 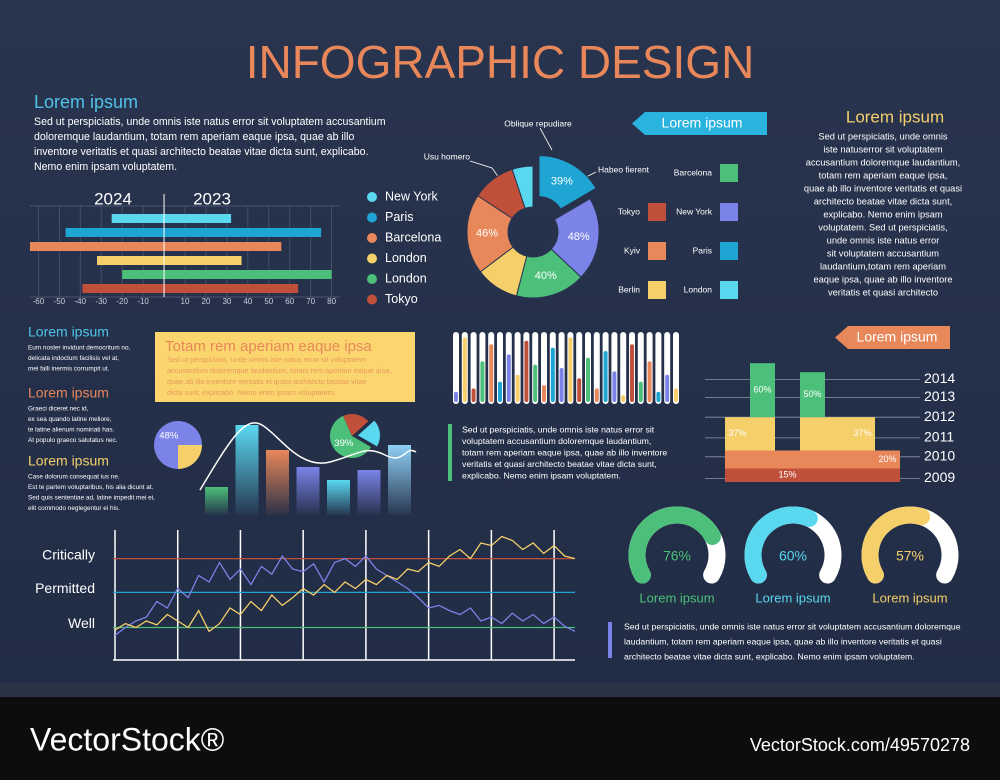 What do you see at coordinates (401, 299) in the screenshot?
I see `legend-label: Tokyo` at bounding box center [401, 299].